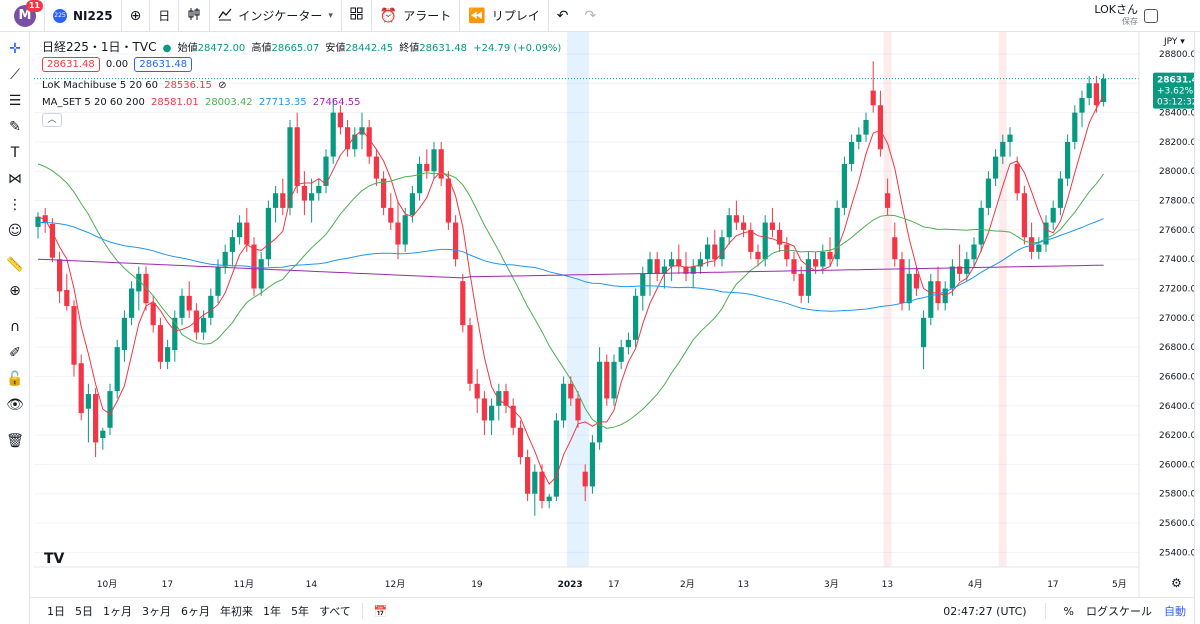 Image resolution: width=1200 pixels, height=624 pixels. Describe the element at coordinates (380, 611) in the screenshot. I see `goto-date-icon: 📅` at that location.